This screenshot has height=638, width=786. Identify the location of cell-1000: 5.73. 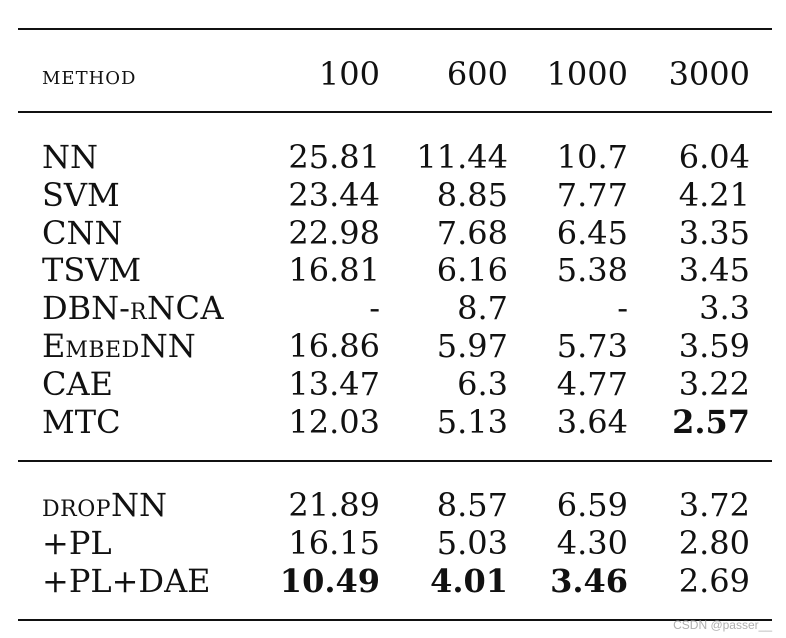
(592, 346).